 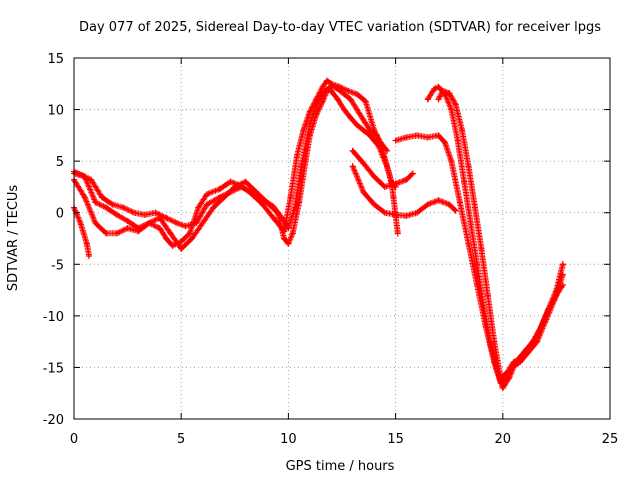 I want to click on x-tick-label: 0, so click(x=74, y=439).